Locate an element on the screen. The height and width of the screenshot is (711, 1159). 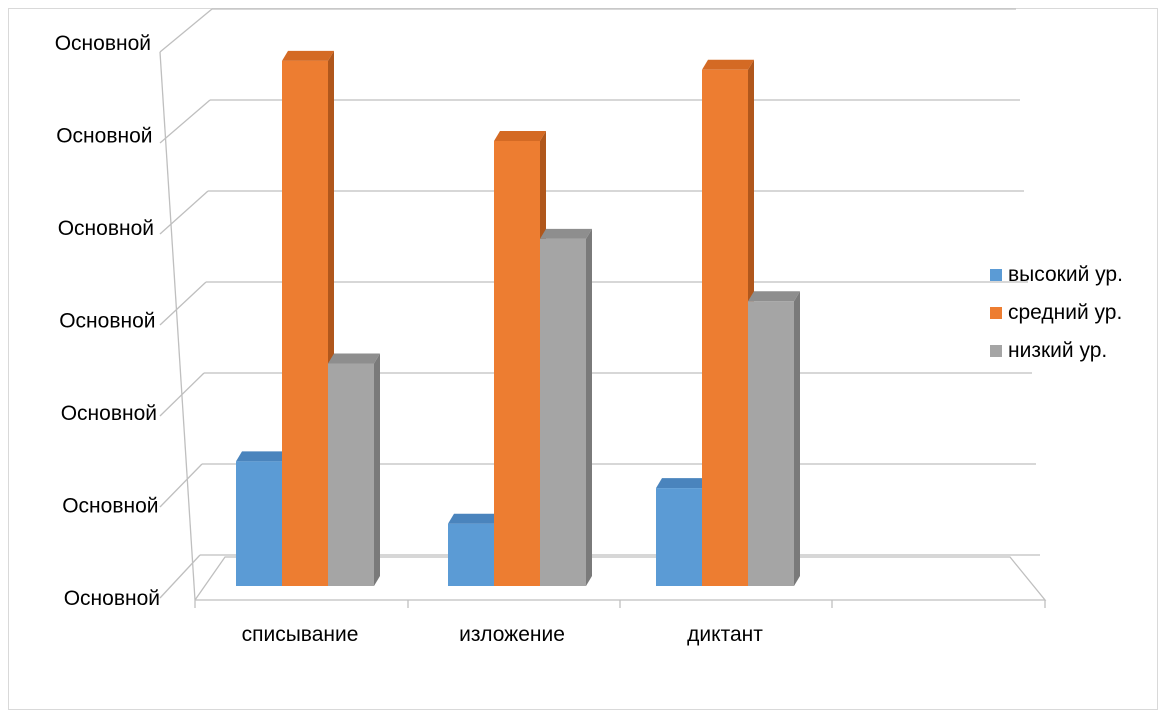
legend-item: низкий ур. is located at coordinates (1056, 351).